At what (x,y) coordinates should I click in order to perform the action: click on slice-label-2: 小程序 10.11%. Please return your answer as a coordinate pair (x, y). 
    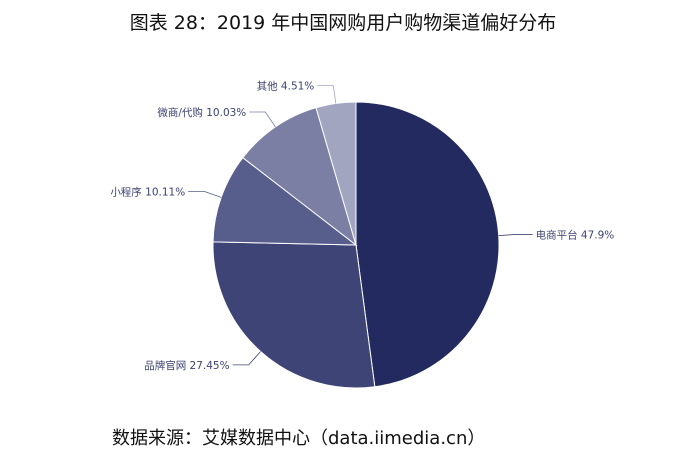
    Looking at the image, I should click on (147, 191).